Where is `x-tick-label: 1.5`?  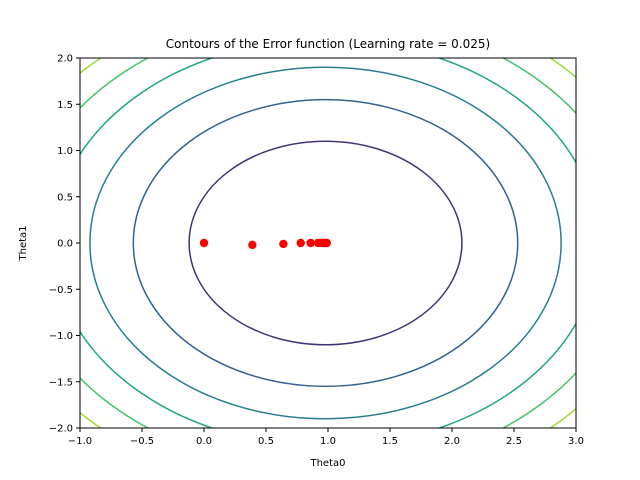
x-tick-label: 1.5 is located at coordinates (390, 441).